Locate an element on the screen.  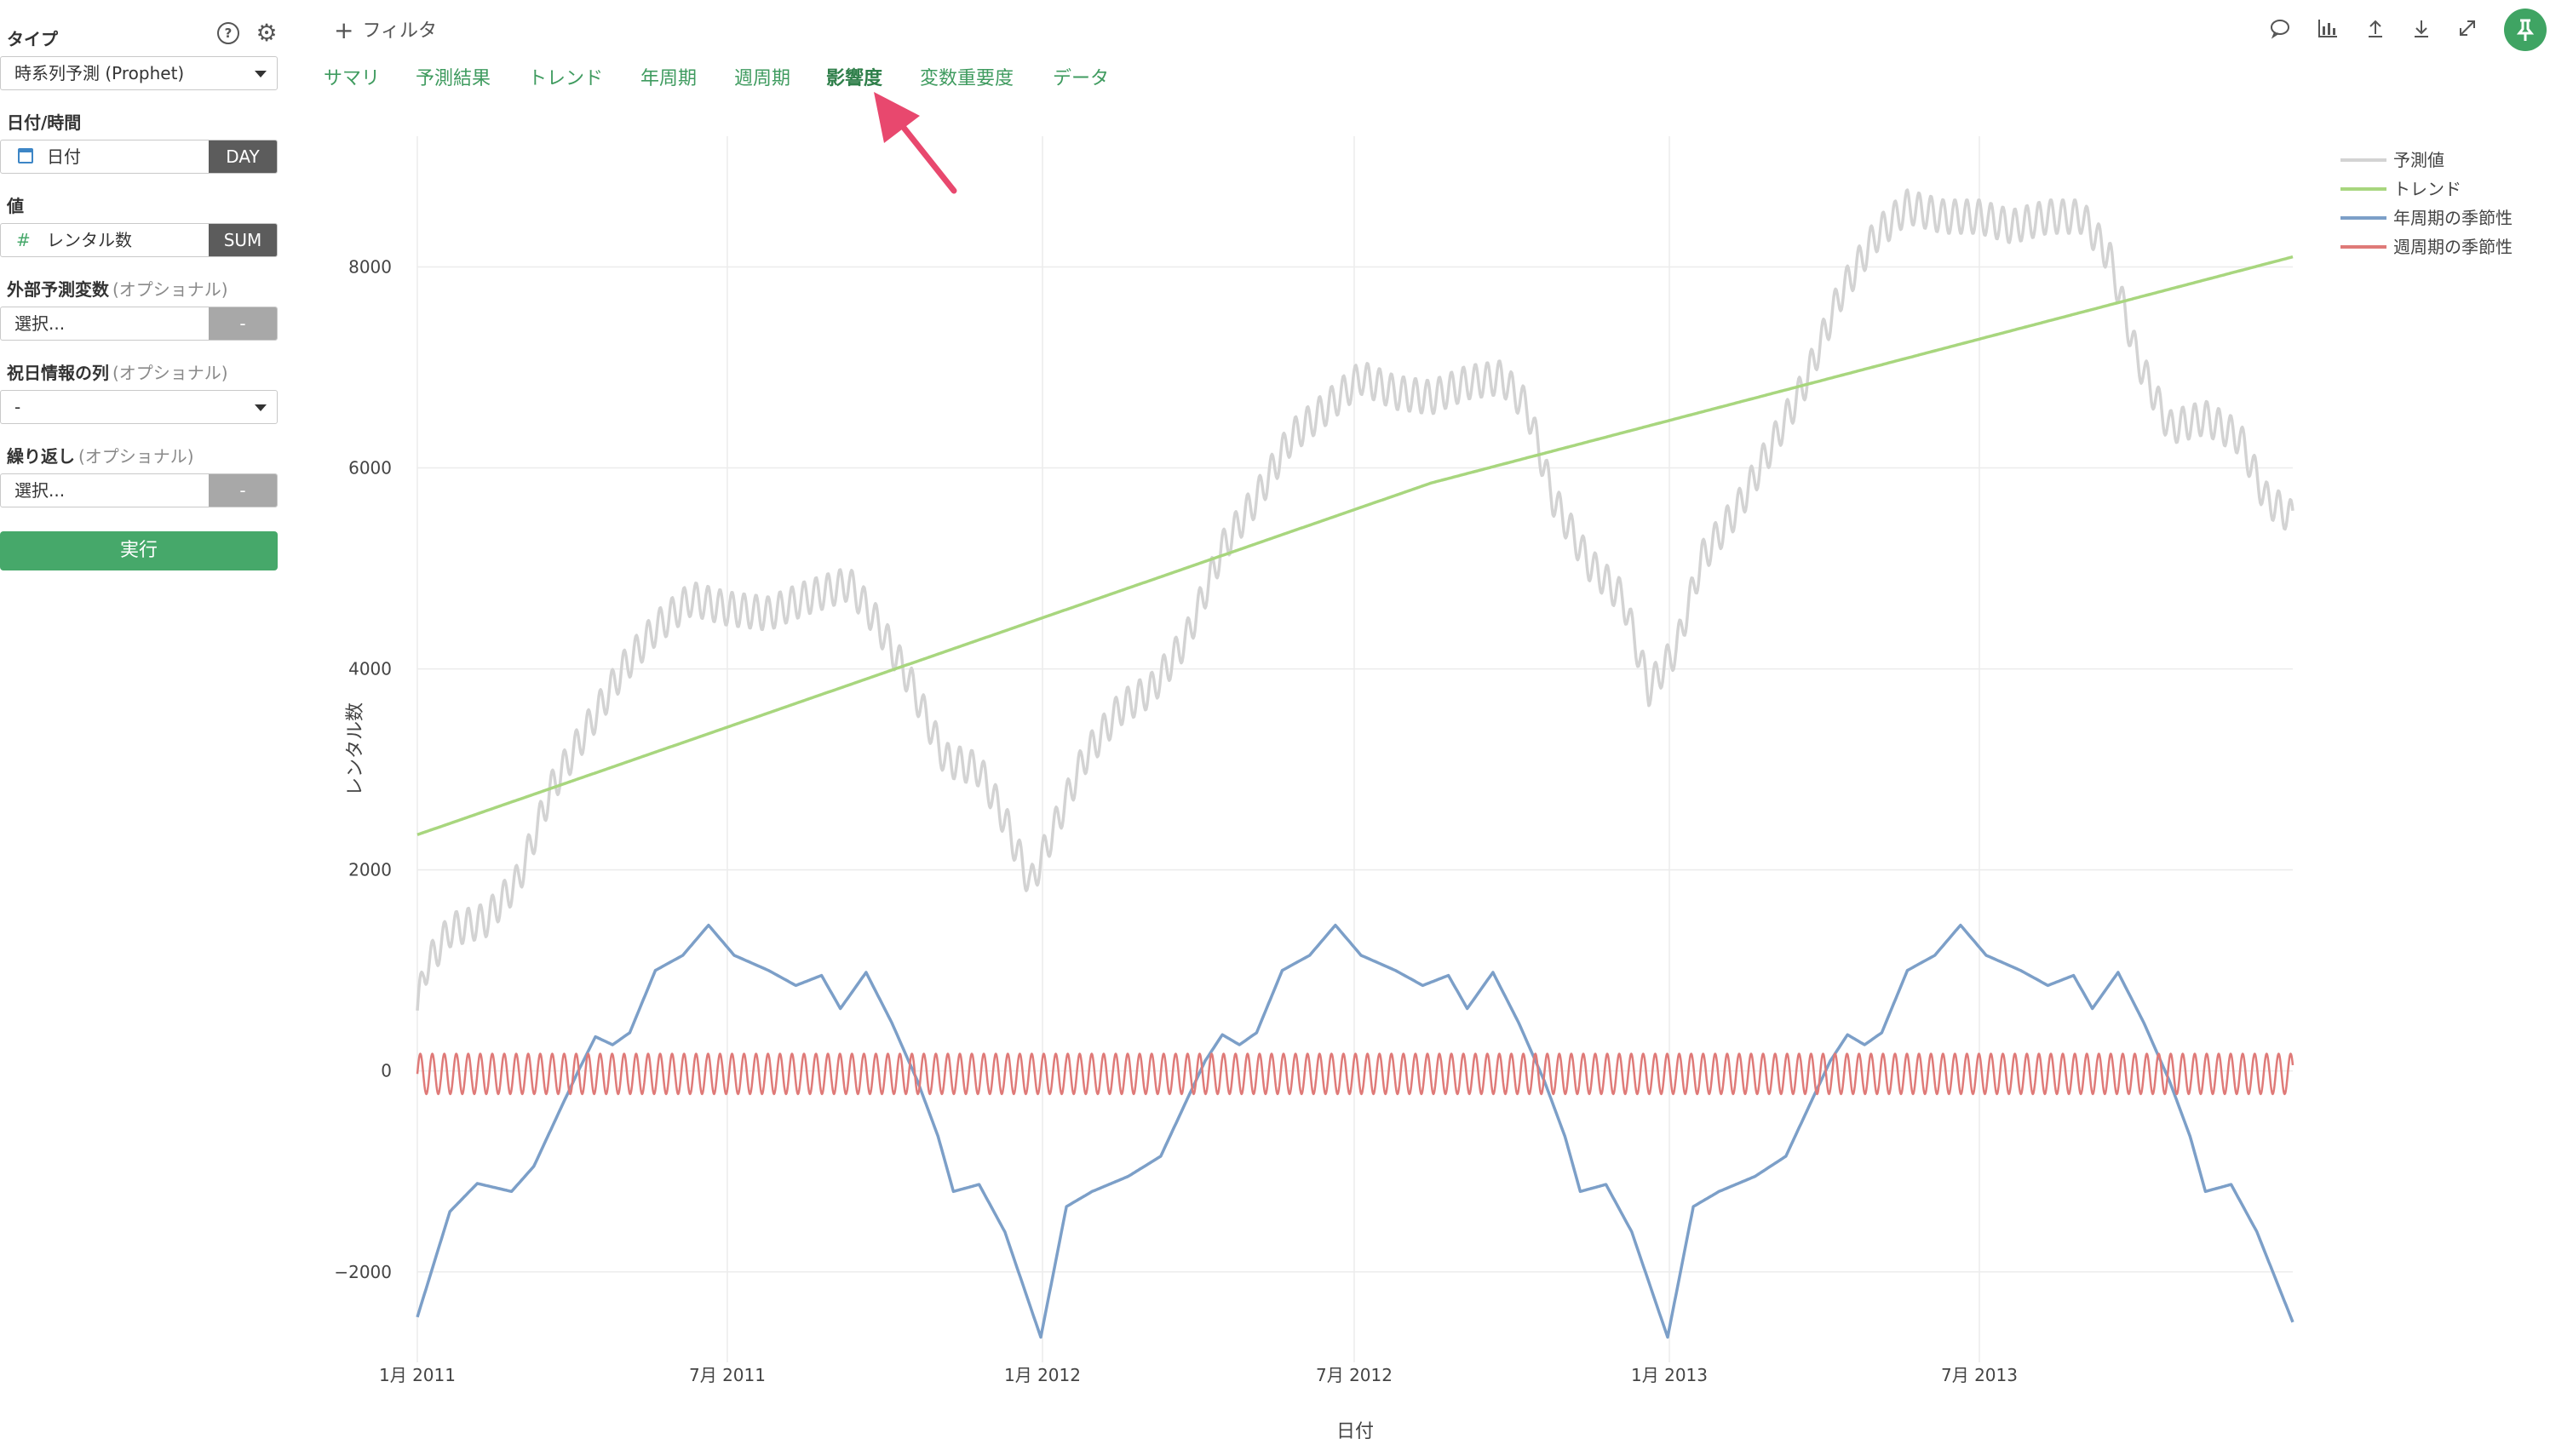
external-aggregation-button: - is located at coordinates (243, 324).